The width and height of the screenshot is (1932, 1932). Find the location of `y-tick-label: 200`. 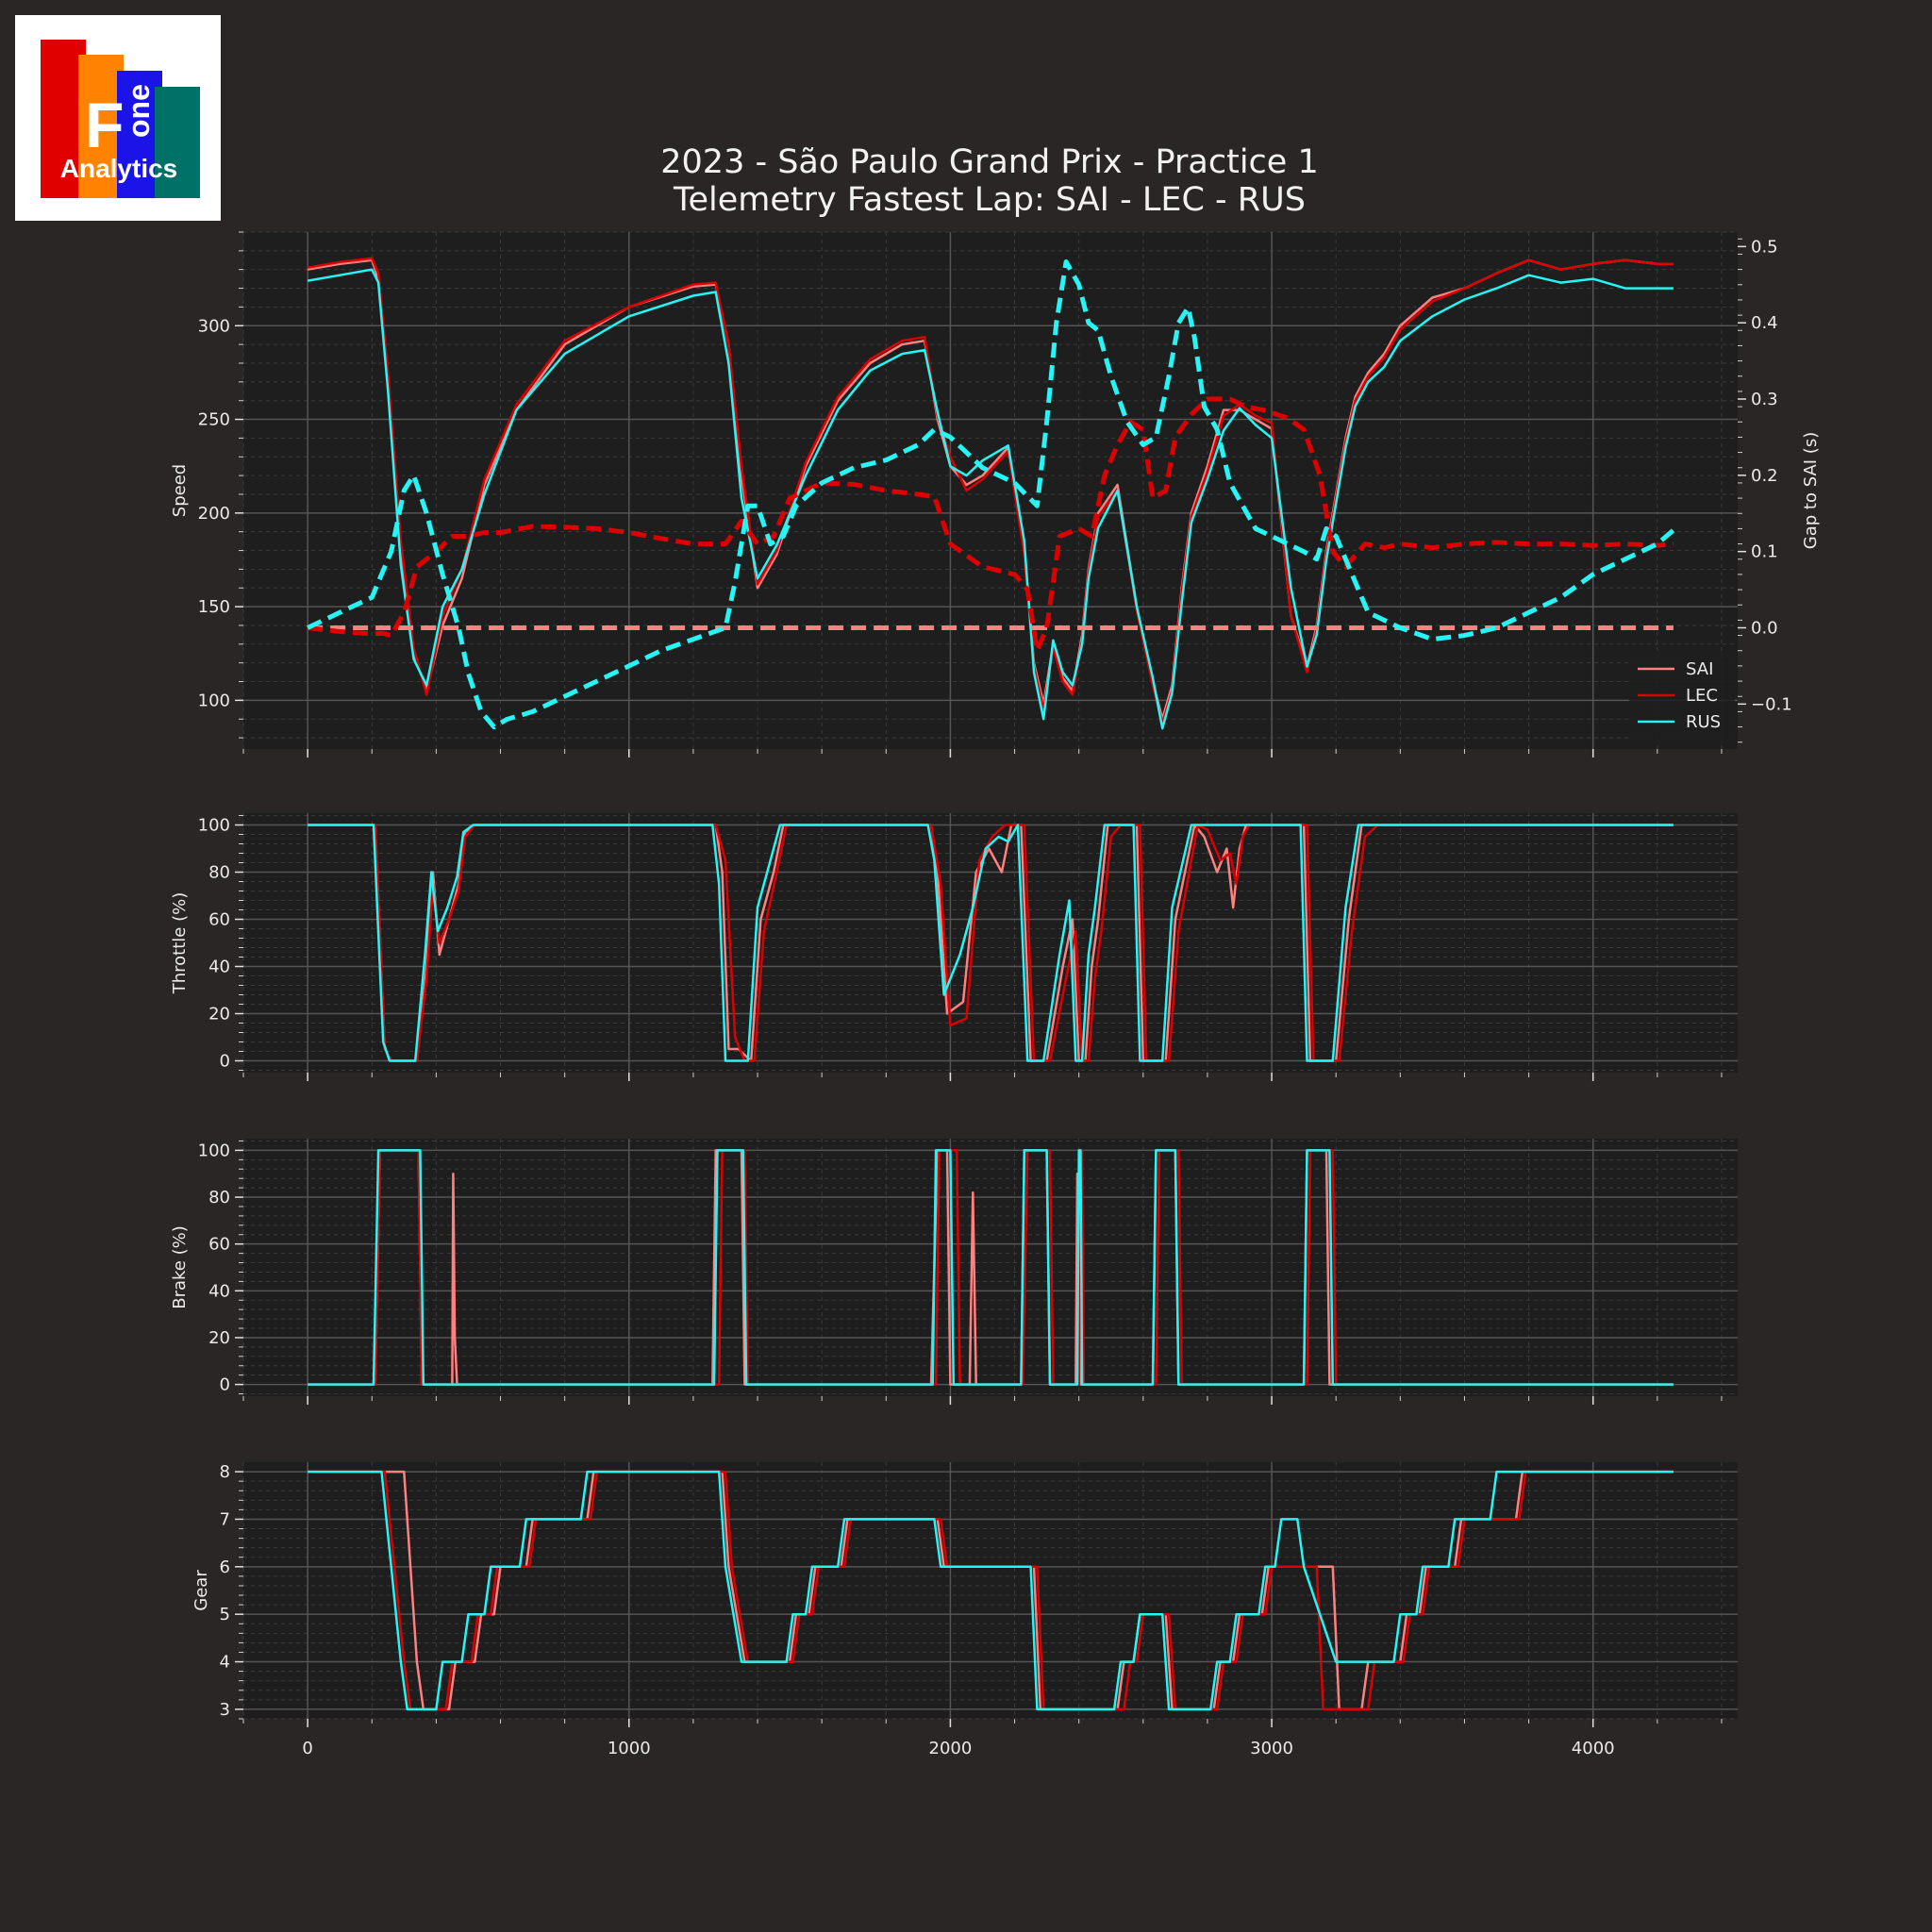

y-tick-label: 200 is located at coordinates (214, 514).